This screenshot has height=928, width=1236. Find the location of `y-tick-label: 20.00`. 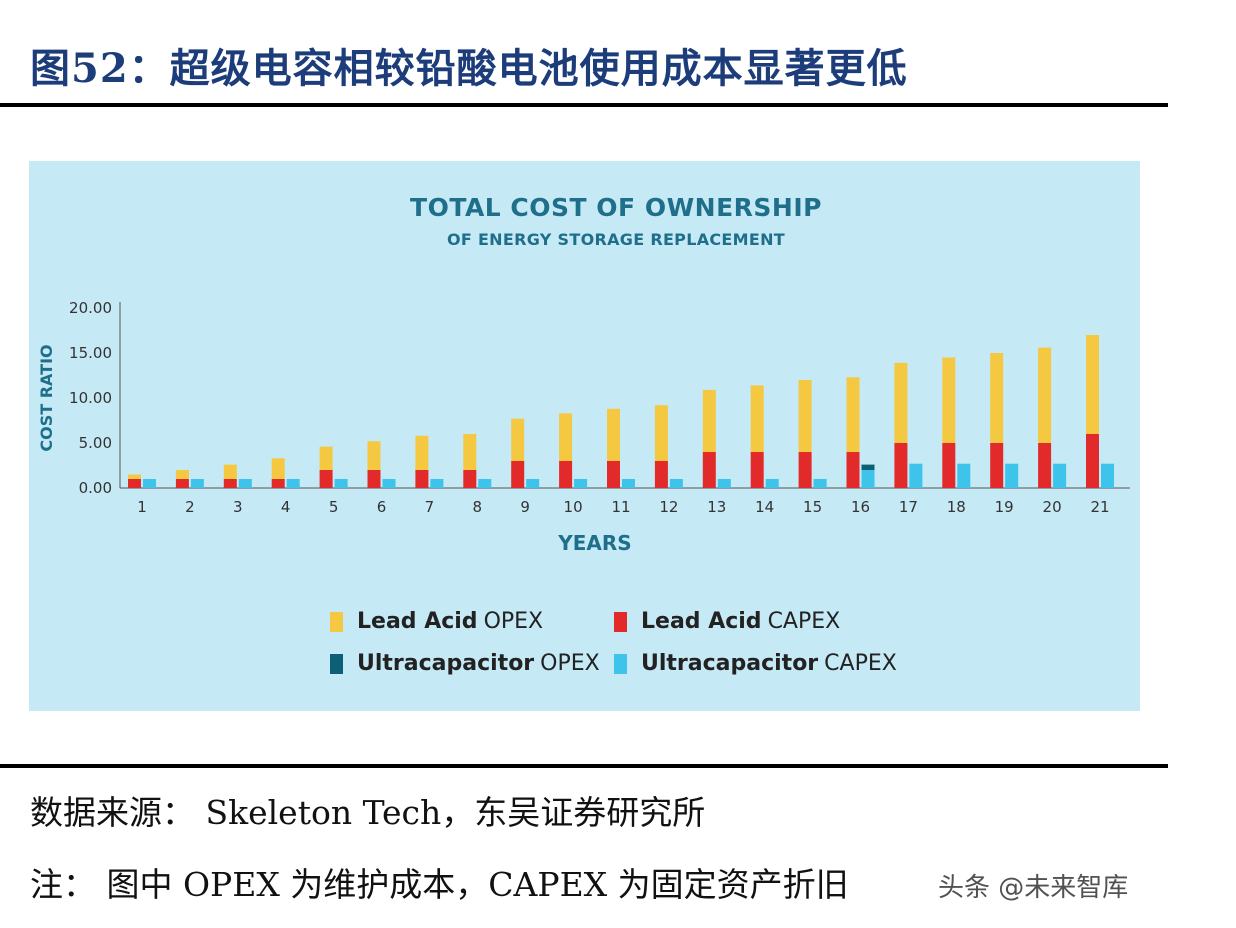

y-tick-label: 20.00 is located at coordinates (90, 308).